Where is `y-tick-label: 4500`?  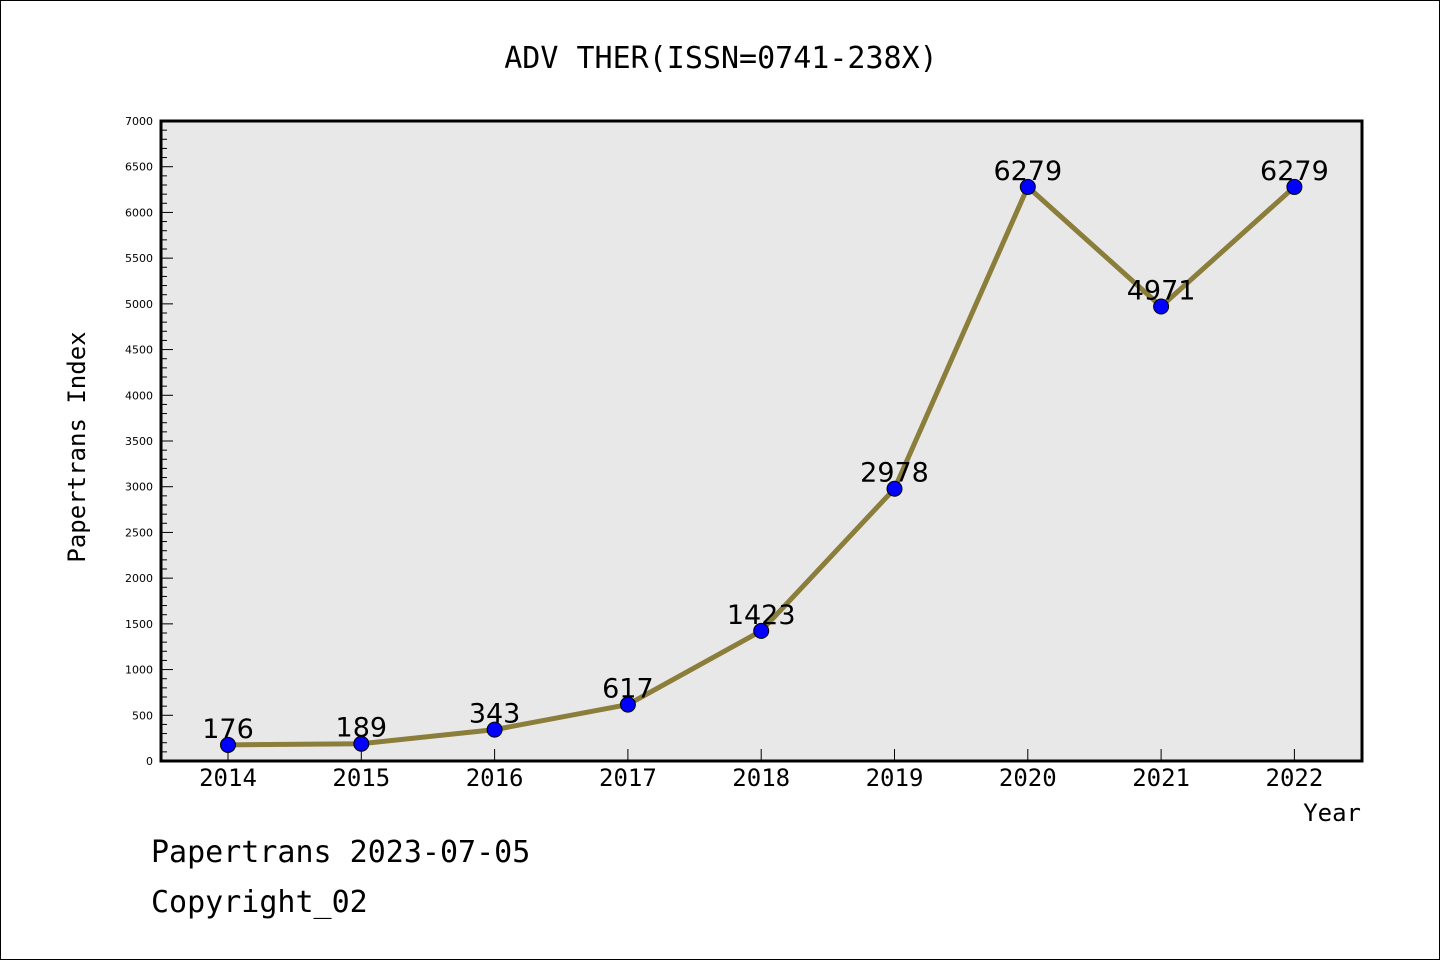
y-tick-label: 4500 is located at coordinates (139, 350).